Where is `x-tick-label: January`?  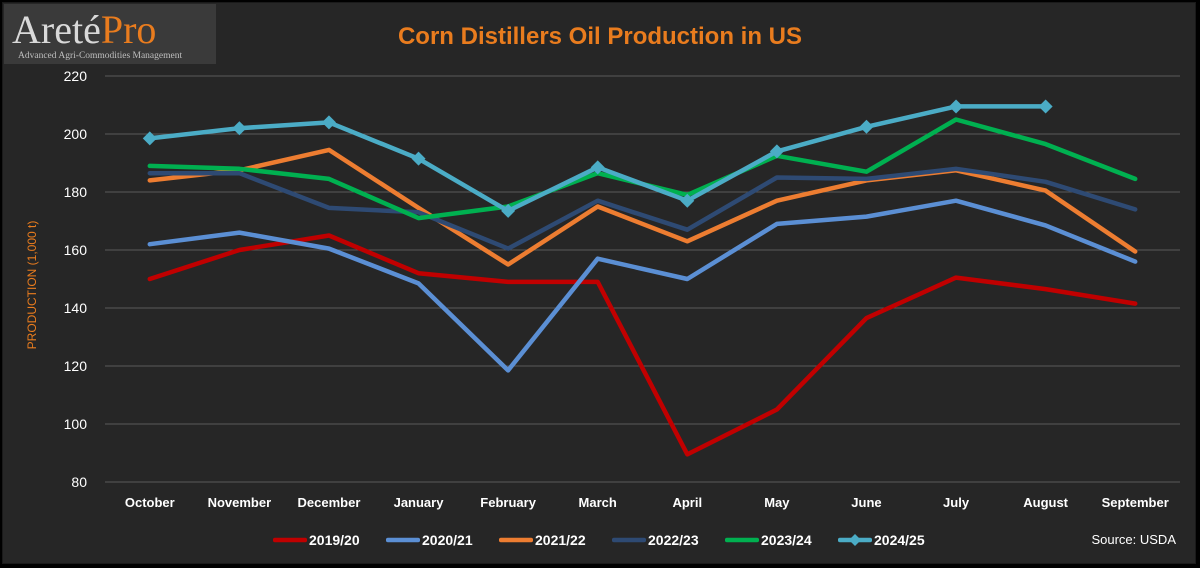 x-tick-label: January is located at coordinates (419, 502).